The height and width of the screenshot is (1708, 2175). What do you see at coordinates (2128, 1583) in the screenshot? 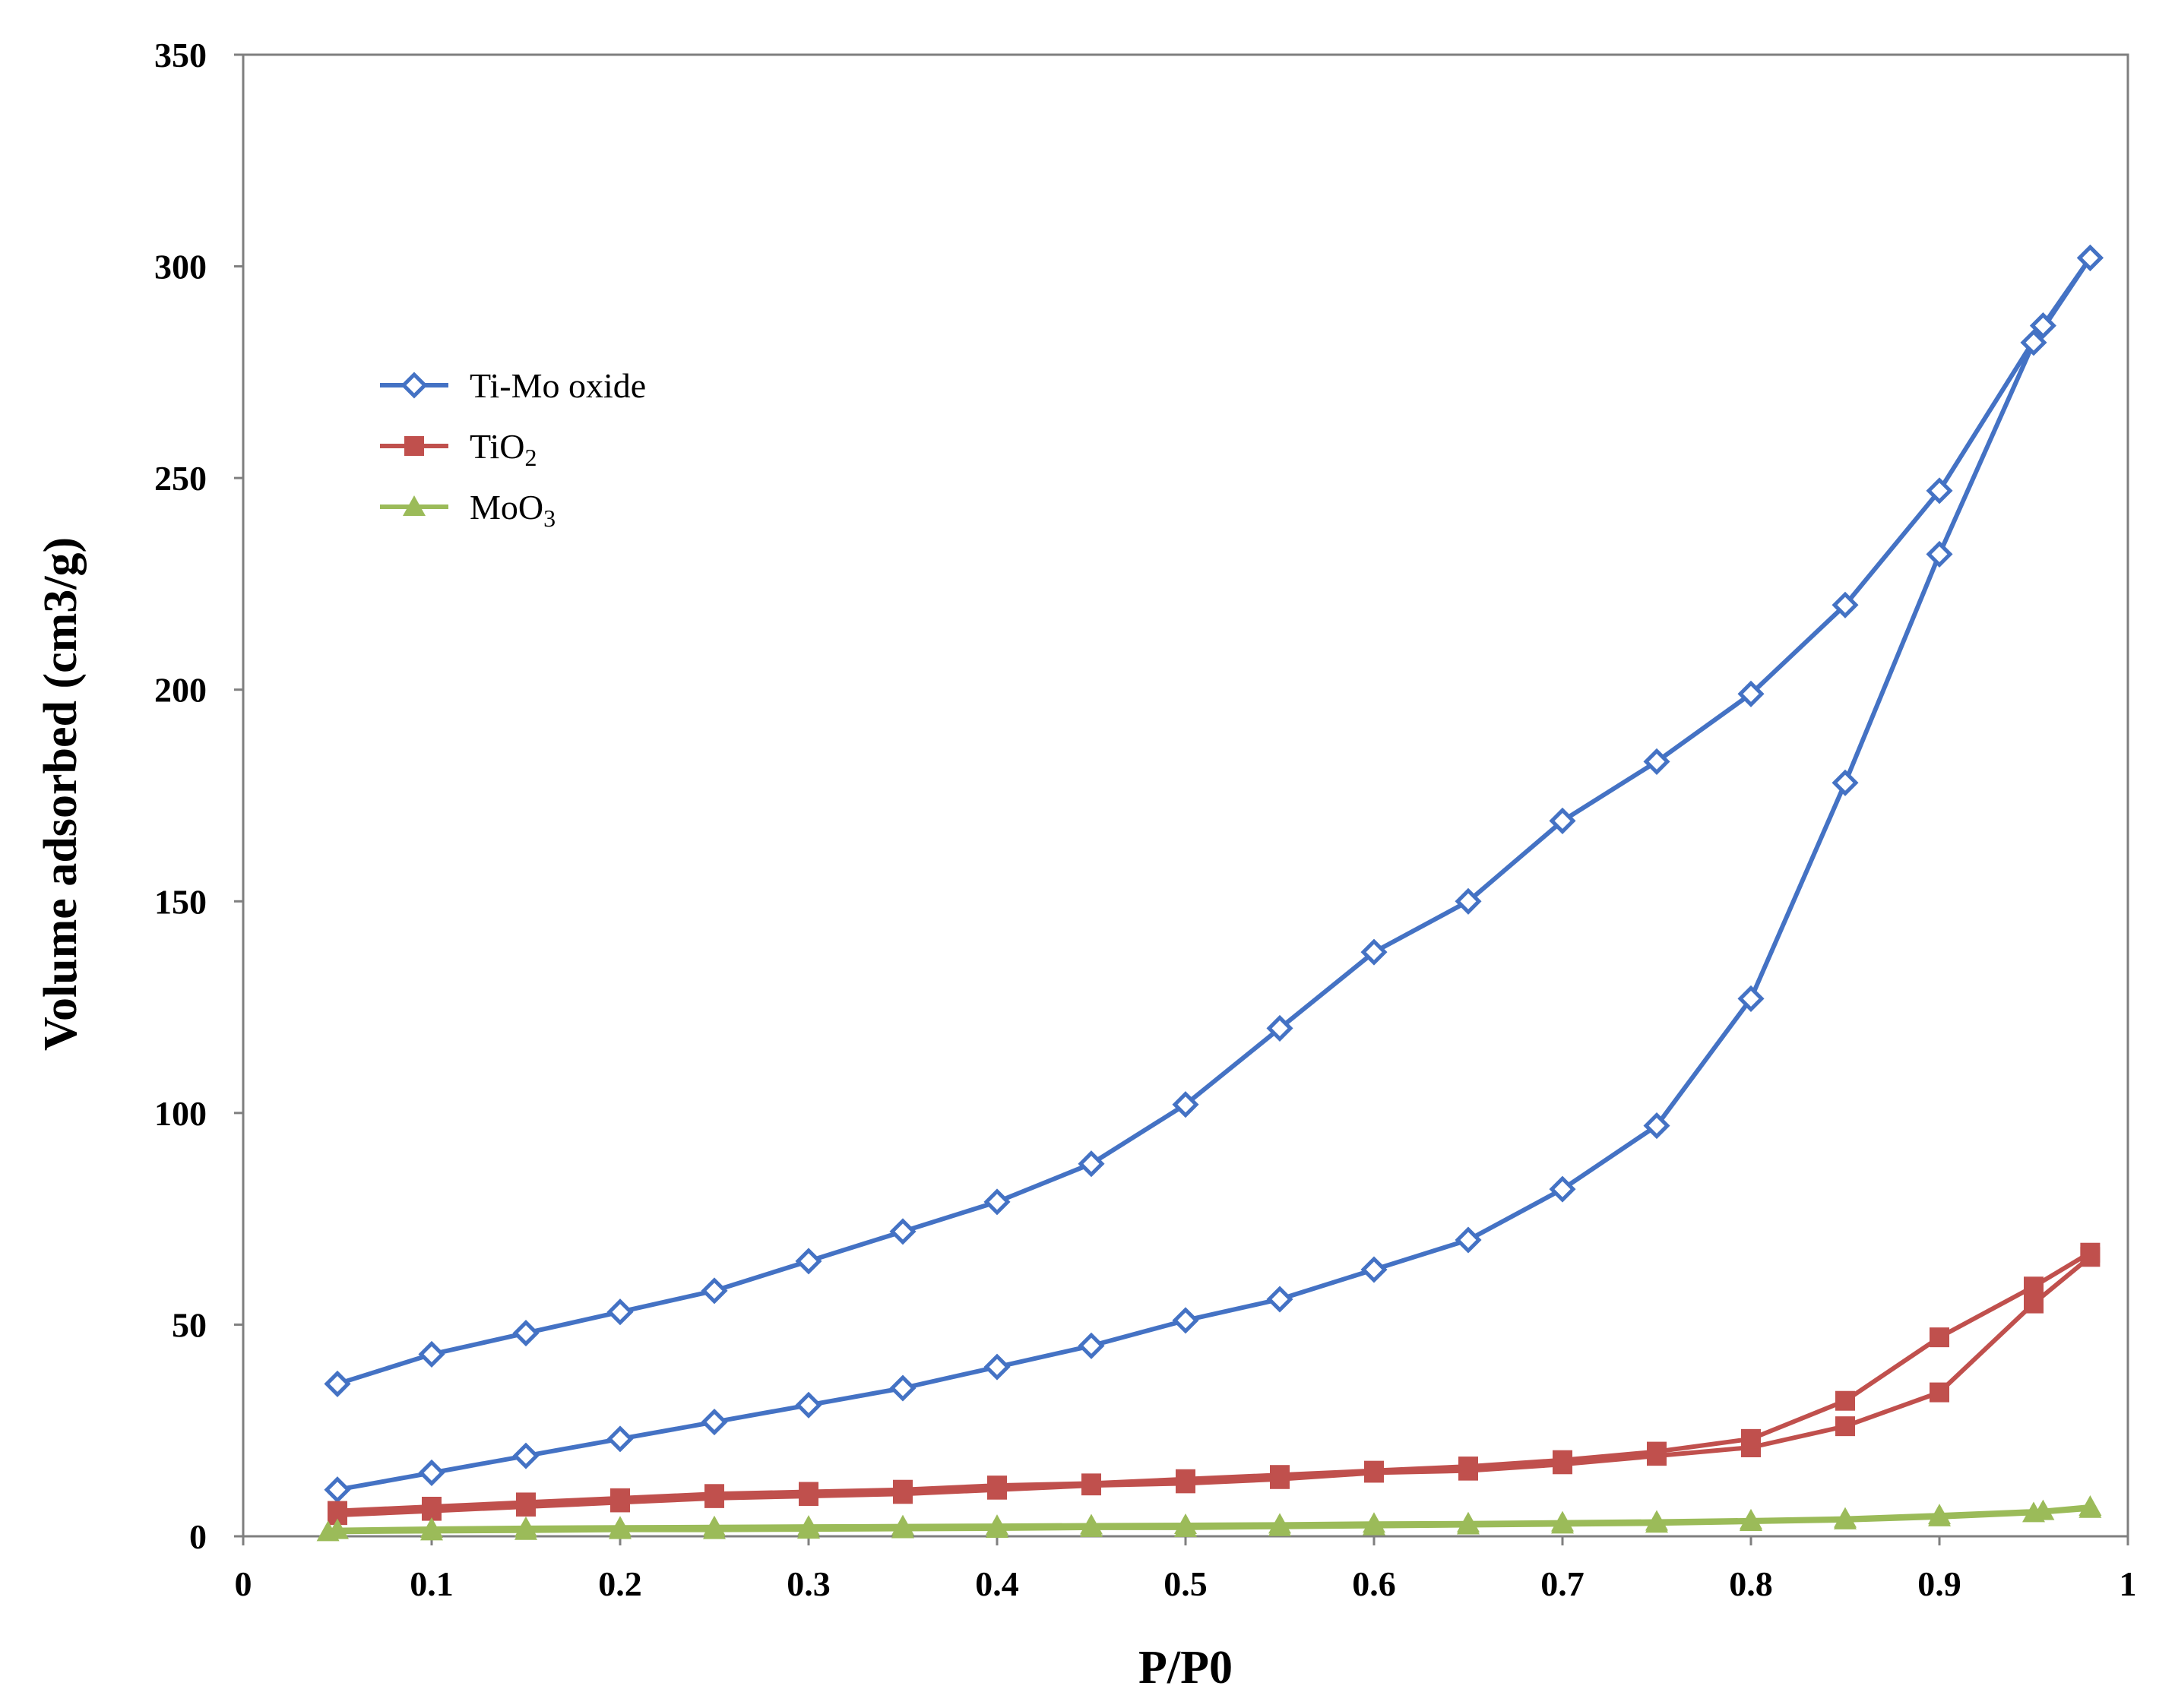
I see `x-tick-label: 1` at bounding box center [2128, 1583].